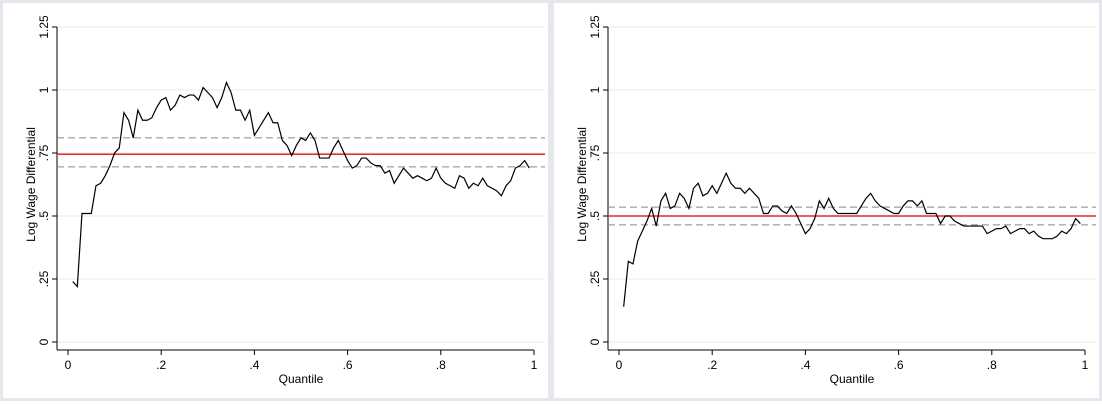 Image resolution: width=1102 pixels, height=404 pixels. I want to click on data-line, so click(852, 239).